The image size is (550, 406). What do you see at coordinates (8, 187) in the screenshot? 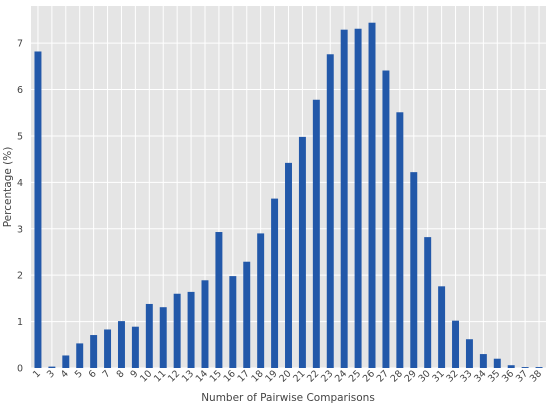
I see `y-axis-label: Percentage (%)` at bounding box center [8, 187].